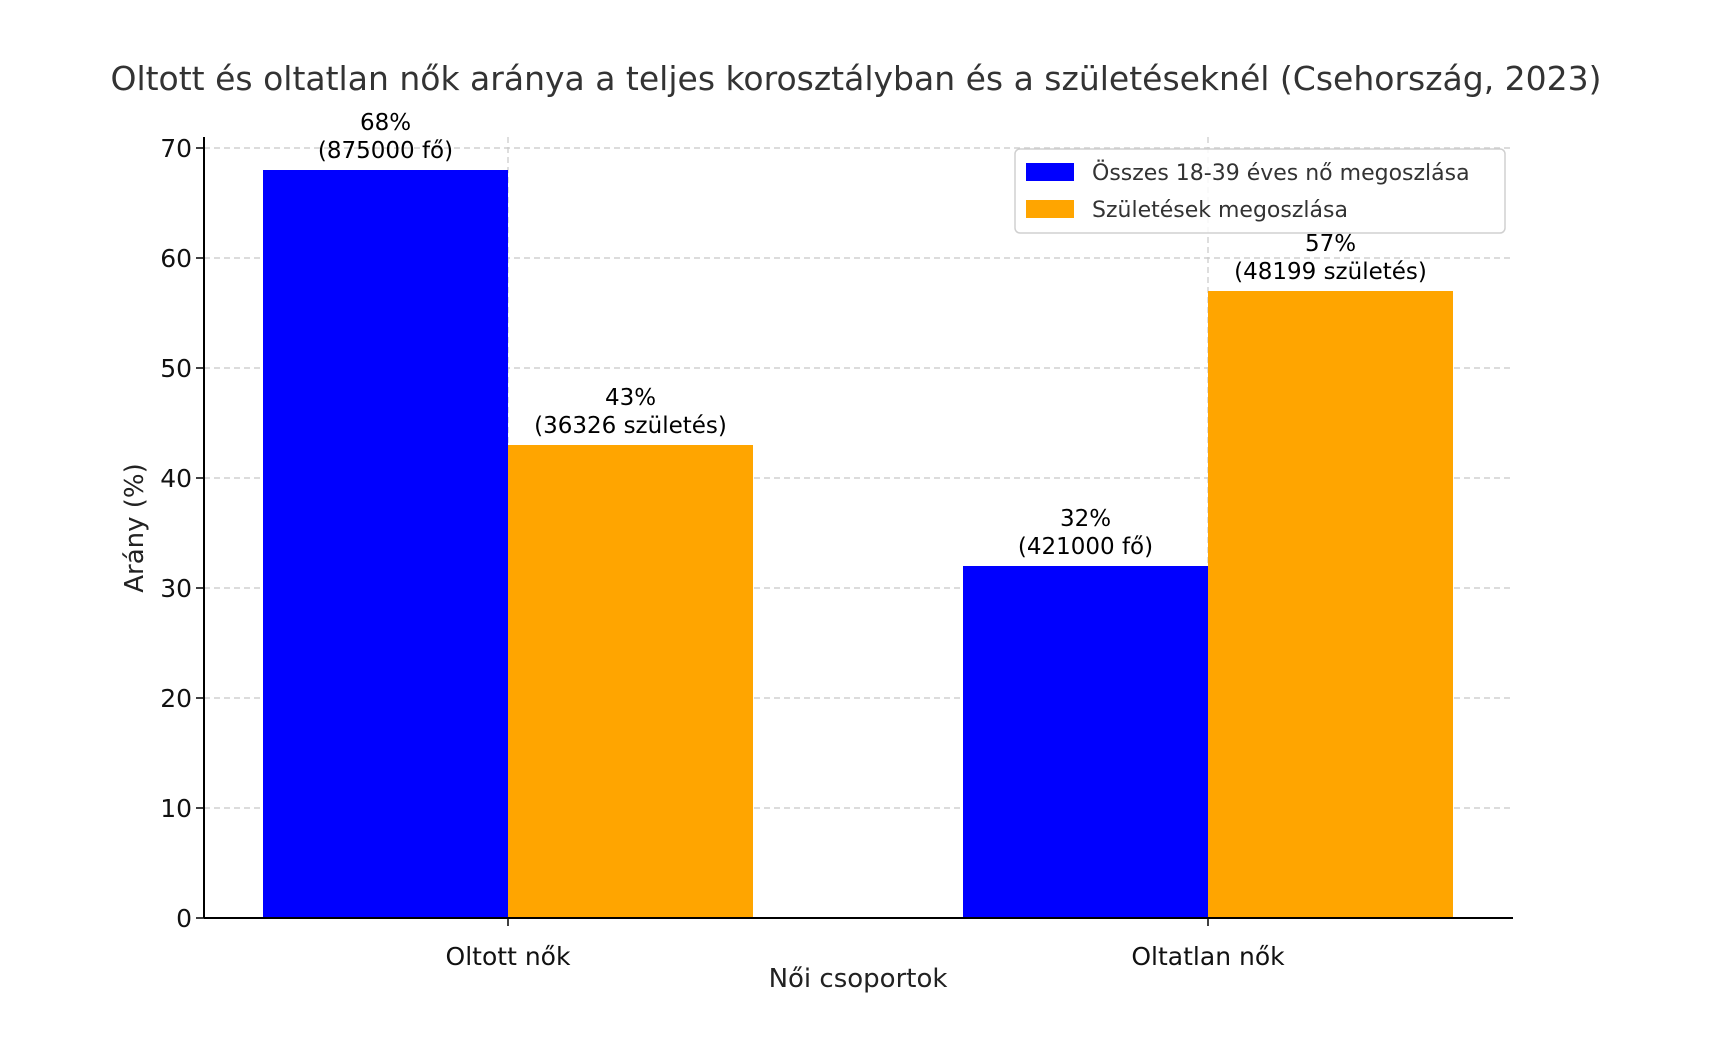 This screenshot has height=1053, width=1713. I want to click on data-label-line: (421000 fő), so click(1085, 547).